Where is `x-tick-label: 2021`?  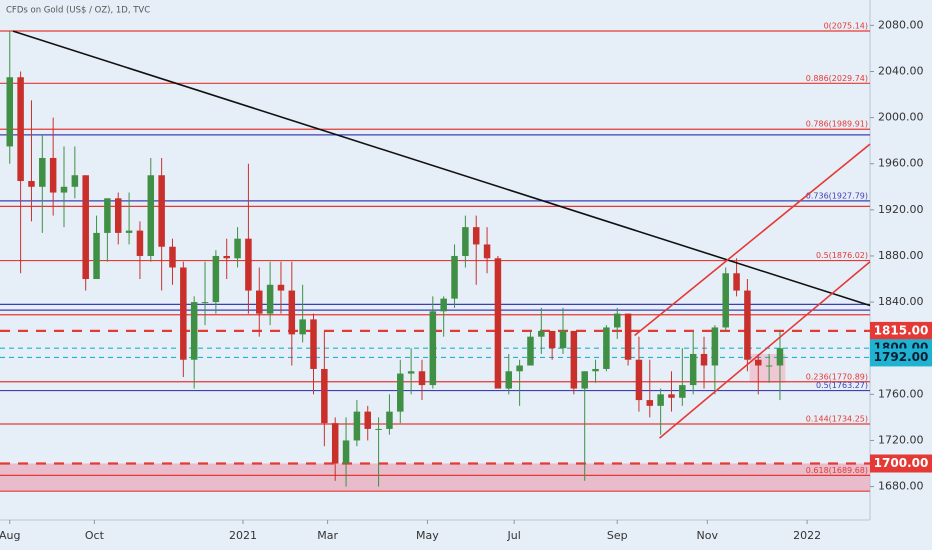 x-tick-label: 2021 is located at coordinates (243, 535).